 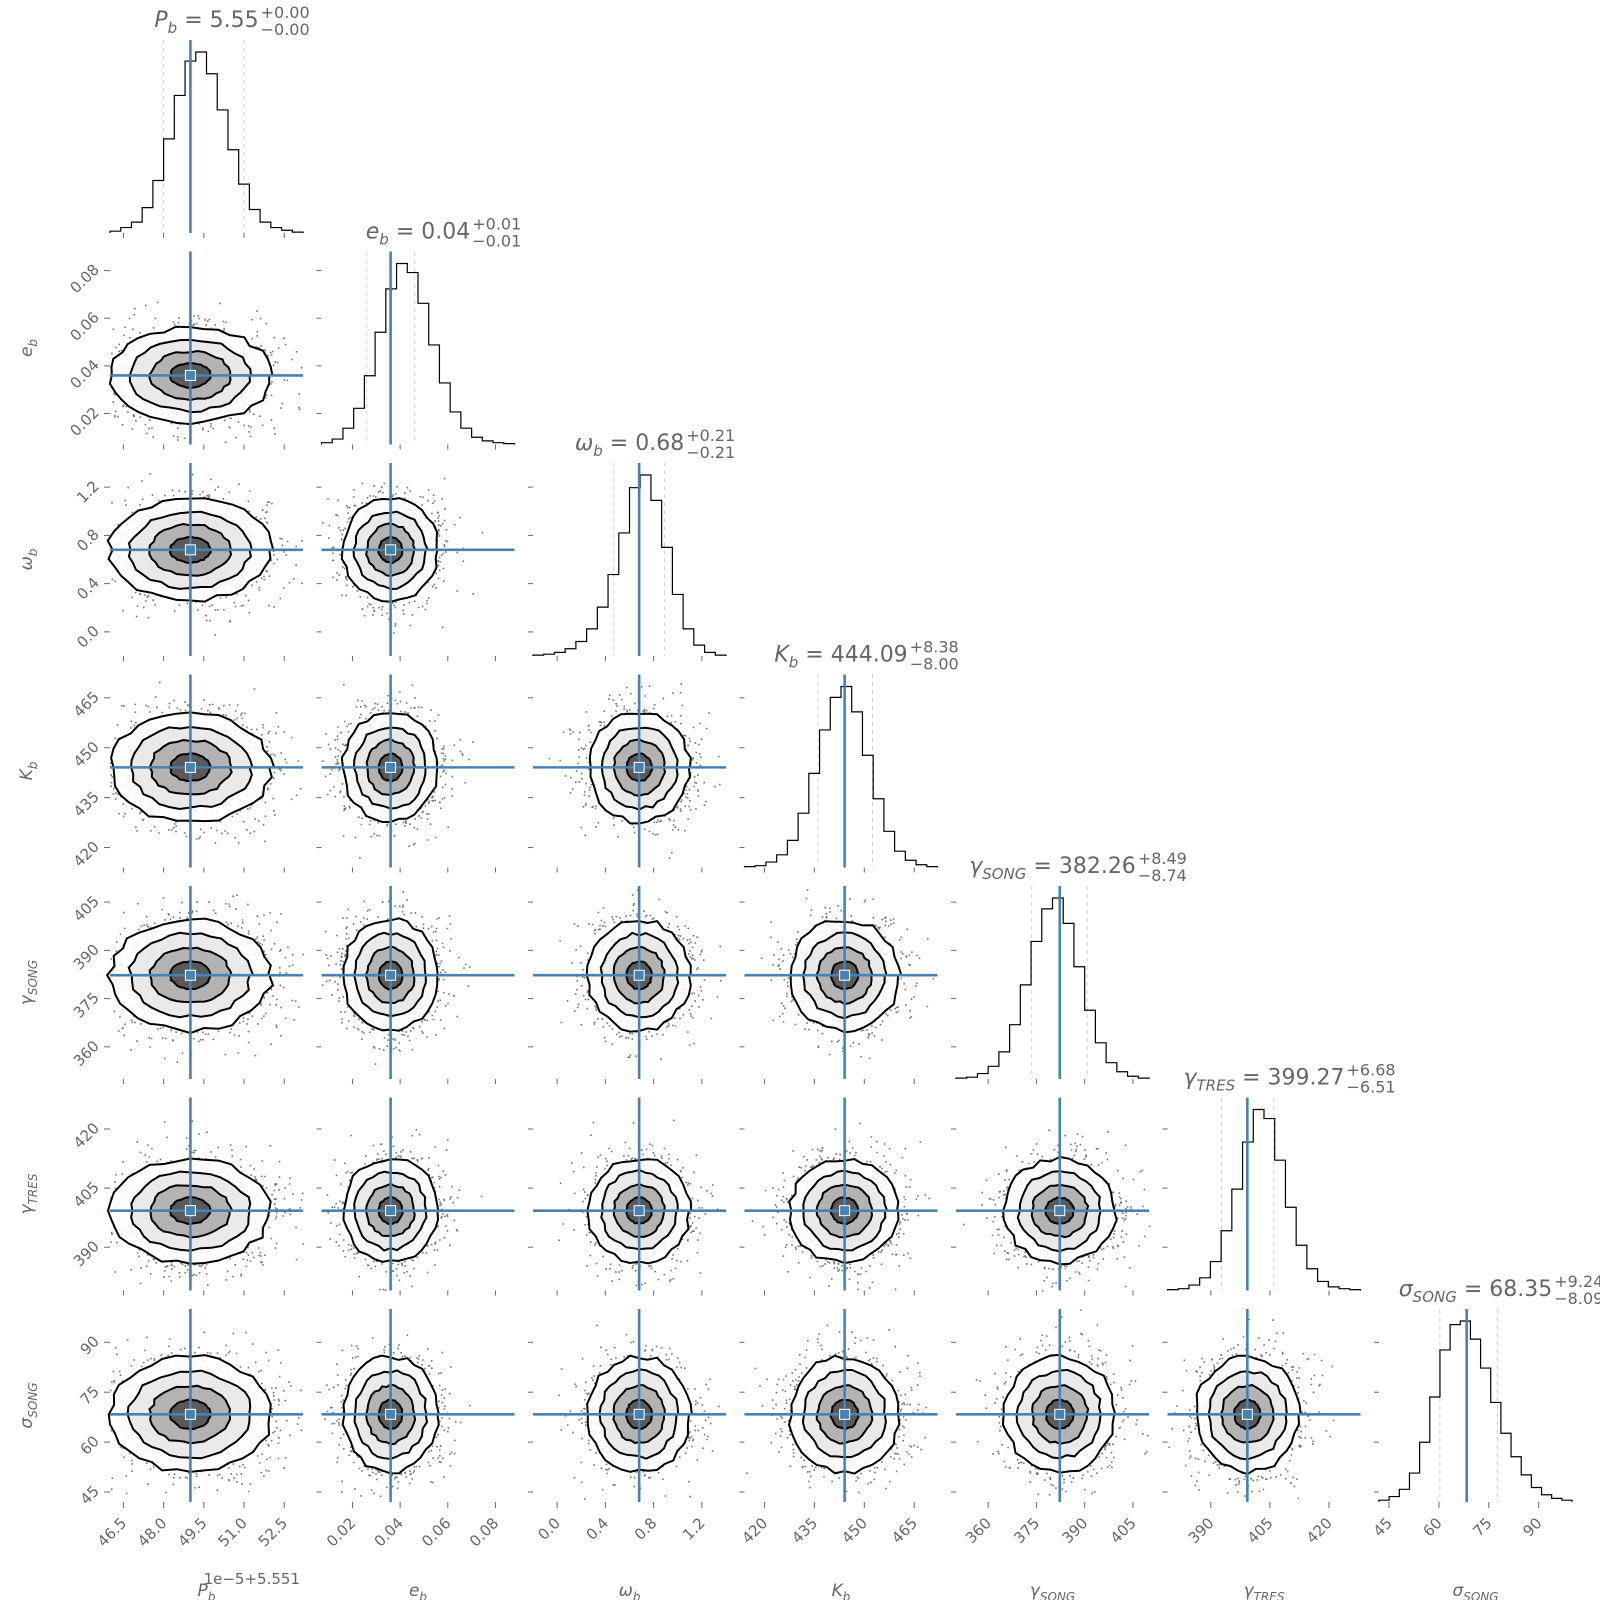 I want to click on panel-sigma_SONG-e_b: 0.02 0.04 0.06 0.08 eb, so click(x=415, y=1454).